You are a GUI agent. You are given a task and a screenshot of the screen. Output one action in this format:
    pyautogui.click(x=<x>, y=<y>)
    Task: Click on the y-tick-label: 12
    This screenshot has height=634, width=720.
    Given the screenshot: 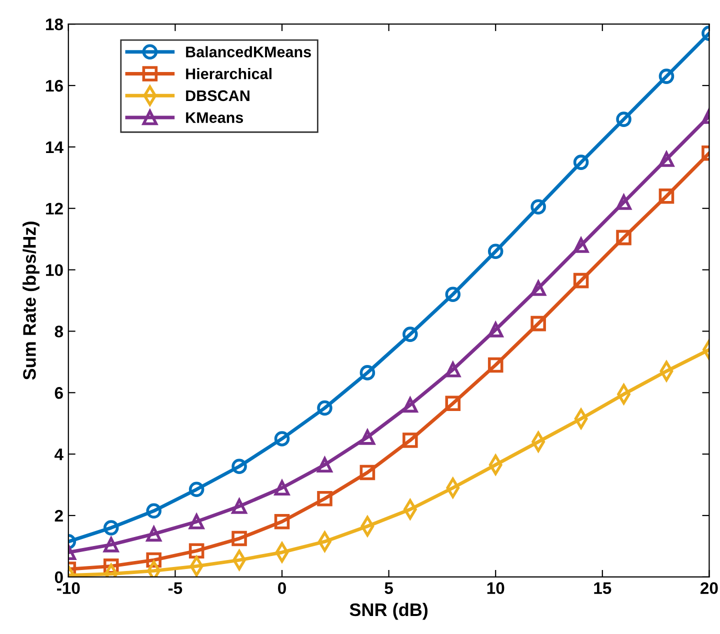 What is the action you would take?
    pyautogui.click(x=54, y=208)
    